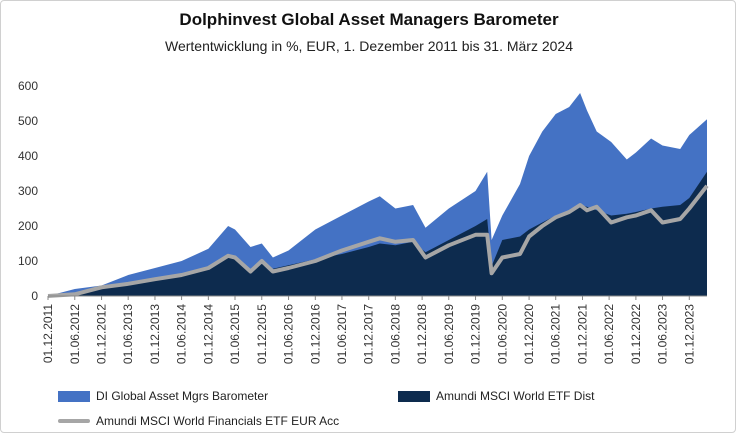 The height and width of the screenshot is (435, 738). I want to click on x-tick-label: 01.12.2023, so click(689, 334).